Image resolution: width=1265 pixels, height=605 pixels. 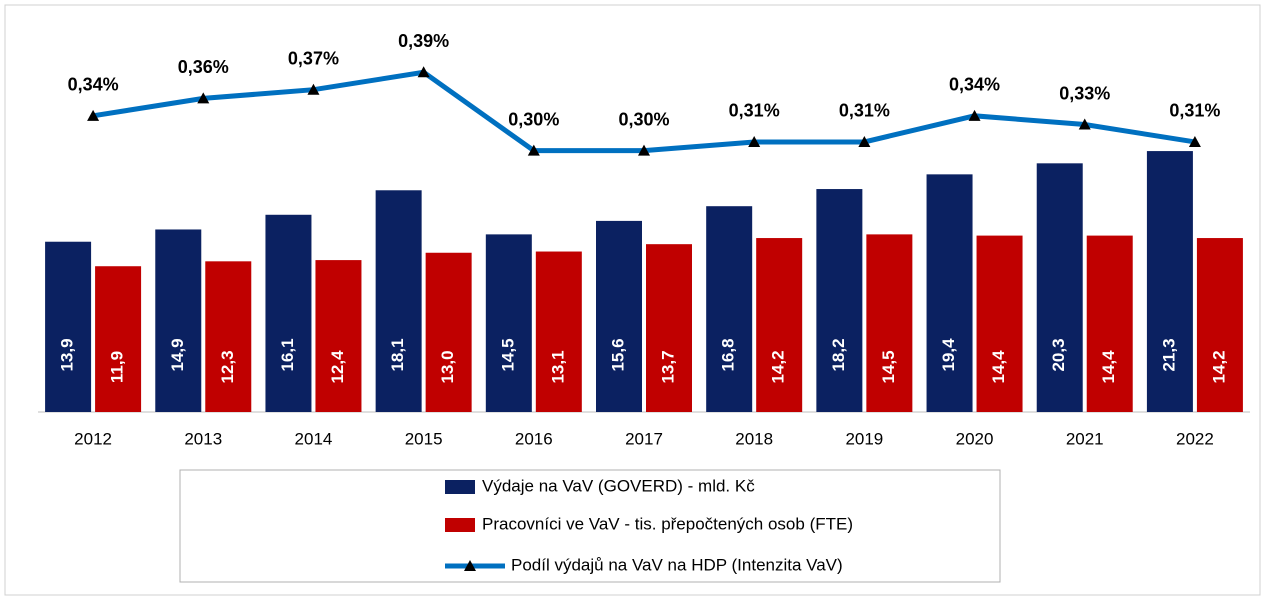 I want to click on x-tick-label: 2019, so click(x=864, y=438).